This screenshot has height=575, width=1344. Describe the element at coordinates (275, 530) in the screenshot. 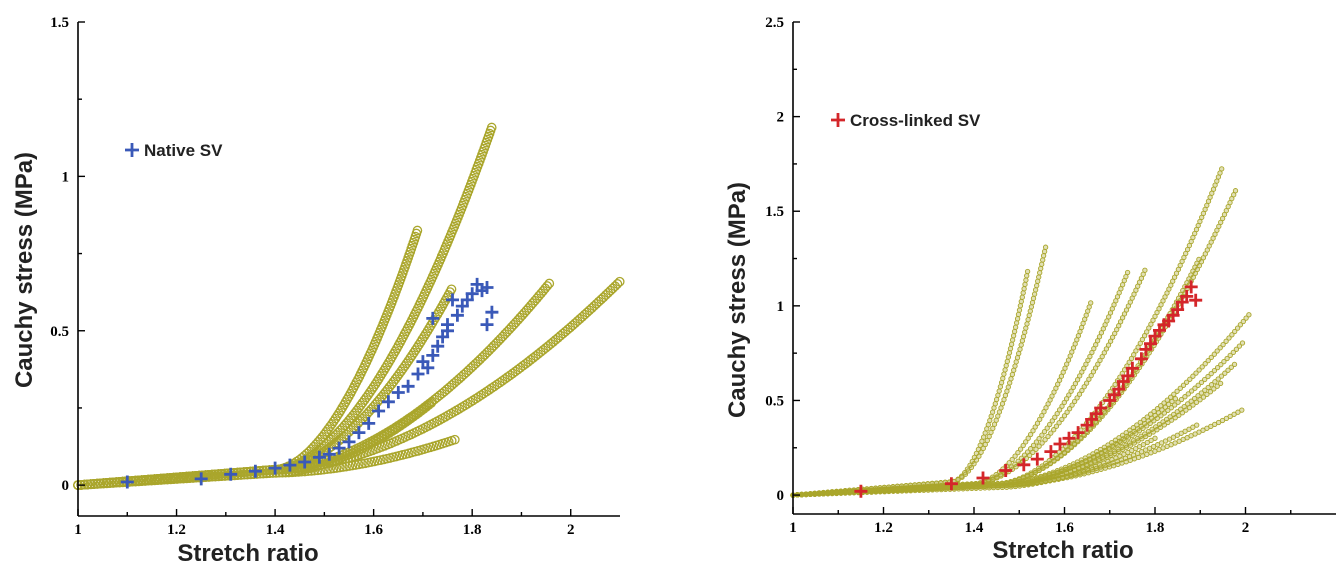

I see `x-tick-label: 1.4` at that location.